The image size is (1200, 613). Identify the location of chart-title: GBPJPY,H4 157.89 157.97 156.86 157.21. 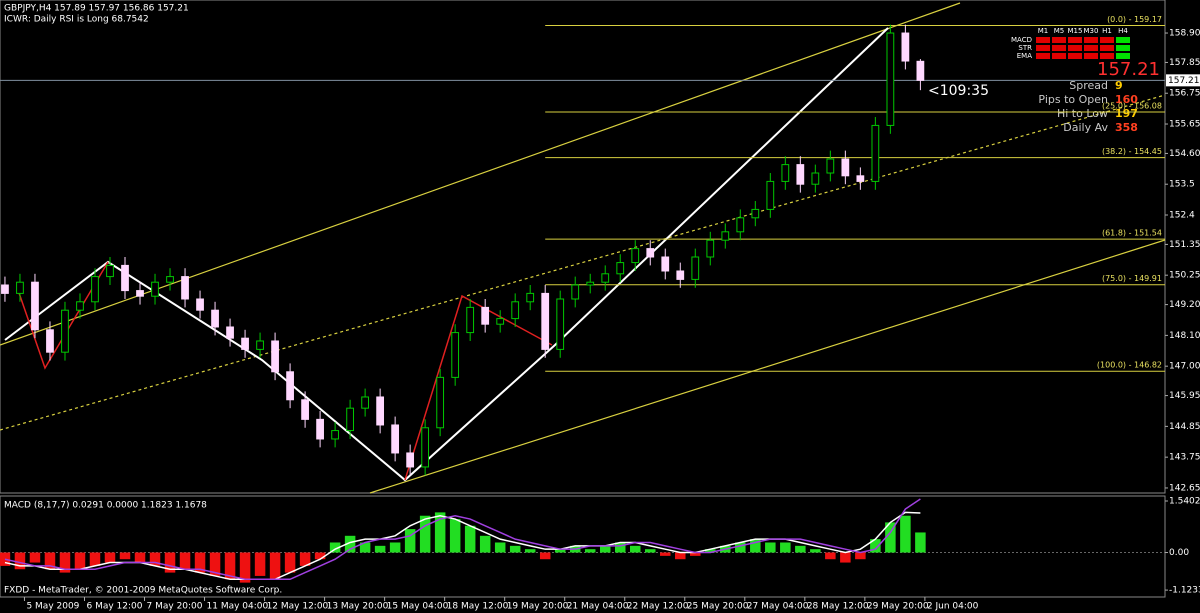
(96, 9).